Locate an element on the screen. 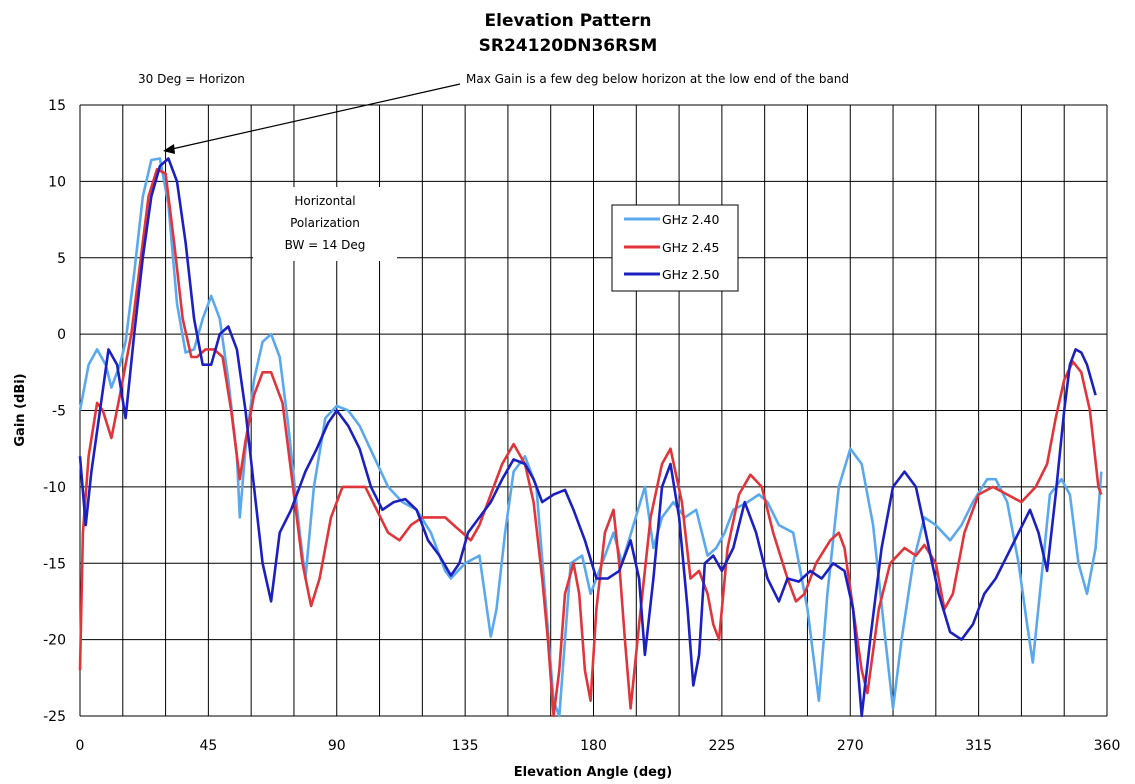 This screenshot has height=784, width=1135. y-tick-label: -20 is located at coordinates (54, 641).